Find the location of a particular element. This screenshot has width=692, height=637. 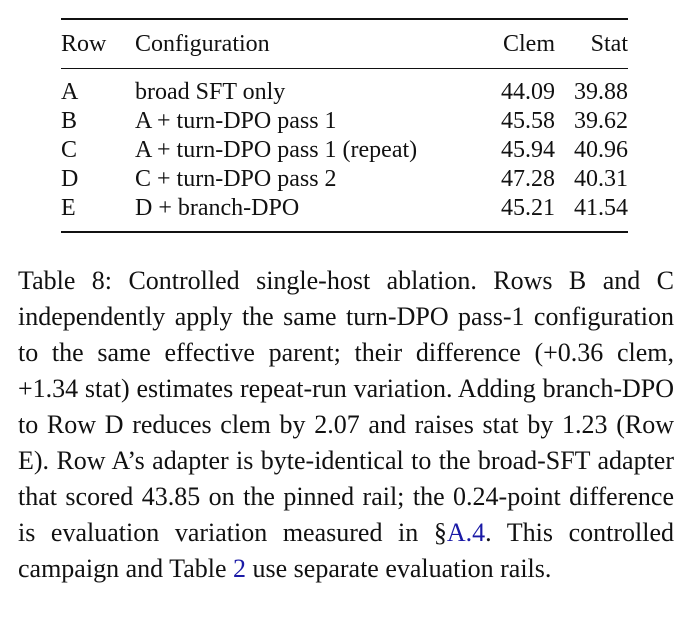

cell-configuration: D + branch-DPO is located at coordinates (217, 208).